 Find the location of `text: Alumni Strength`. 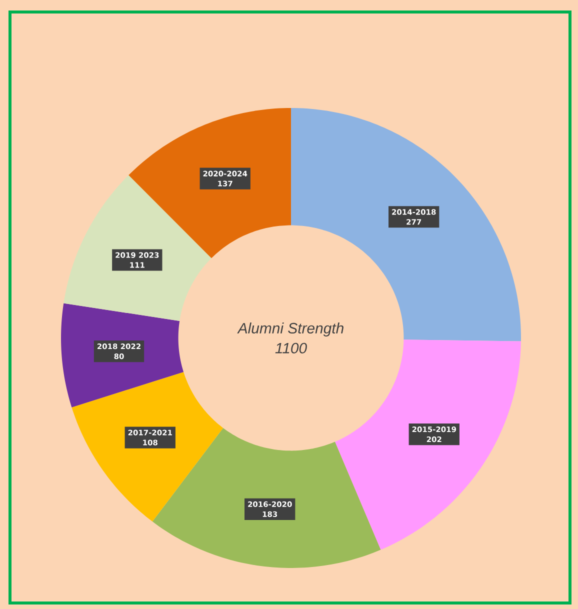

text: Alumni Strength is located at coordinates (290, 329).